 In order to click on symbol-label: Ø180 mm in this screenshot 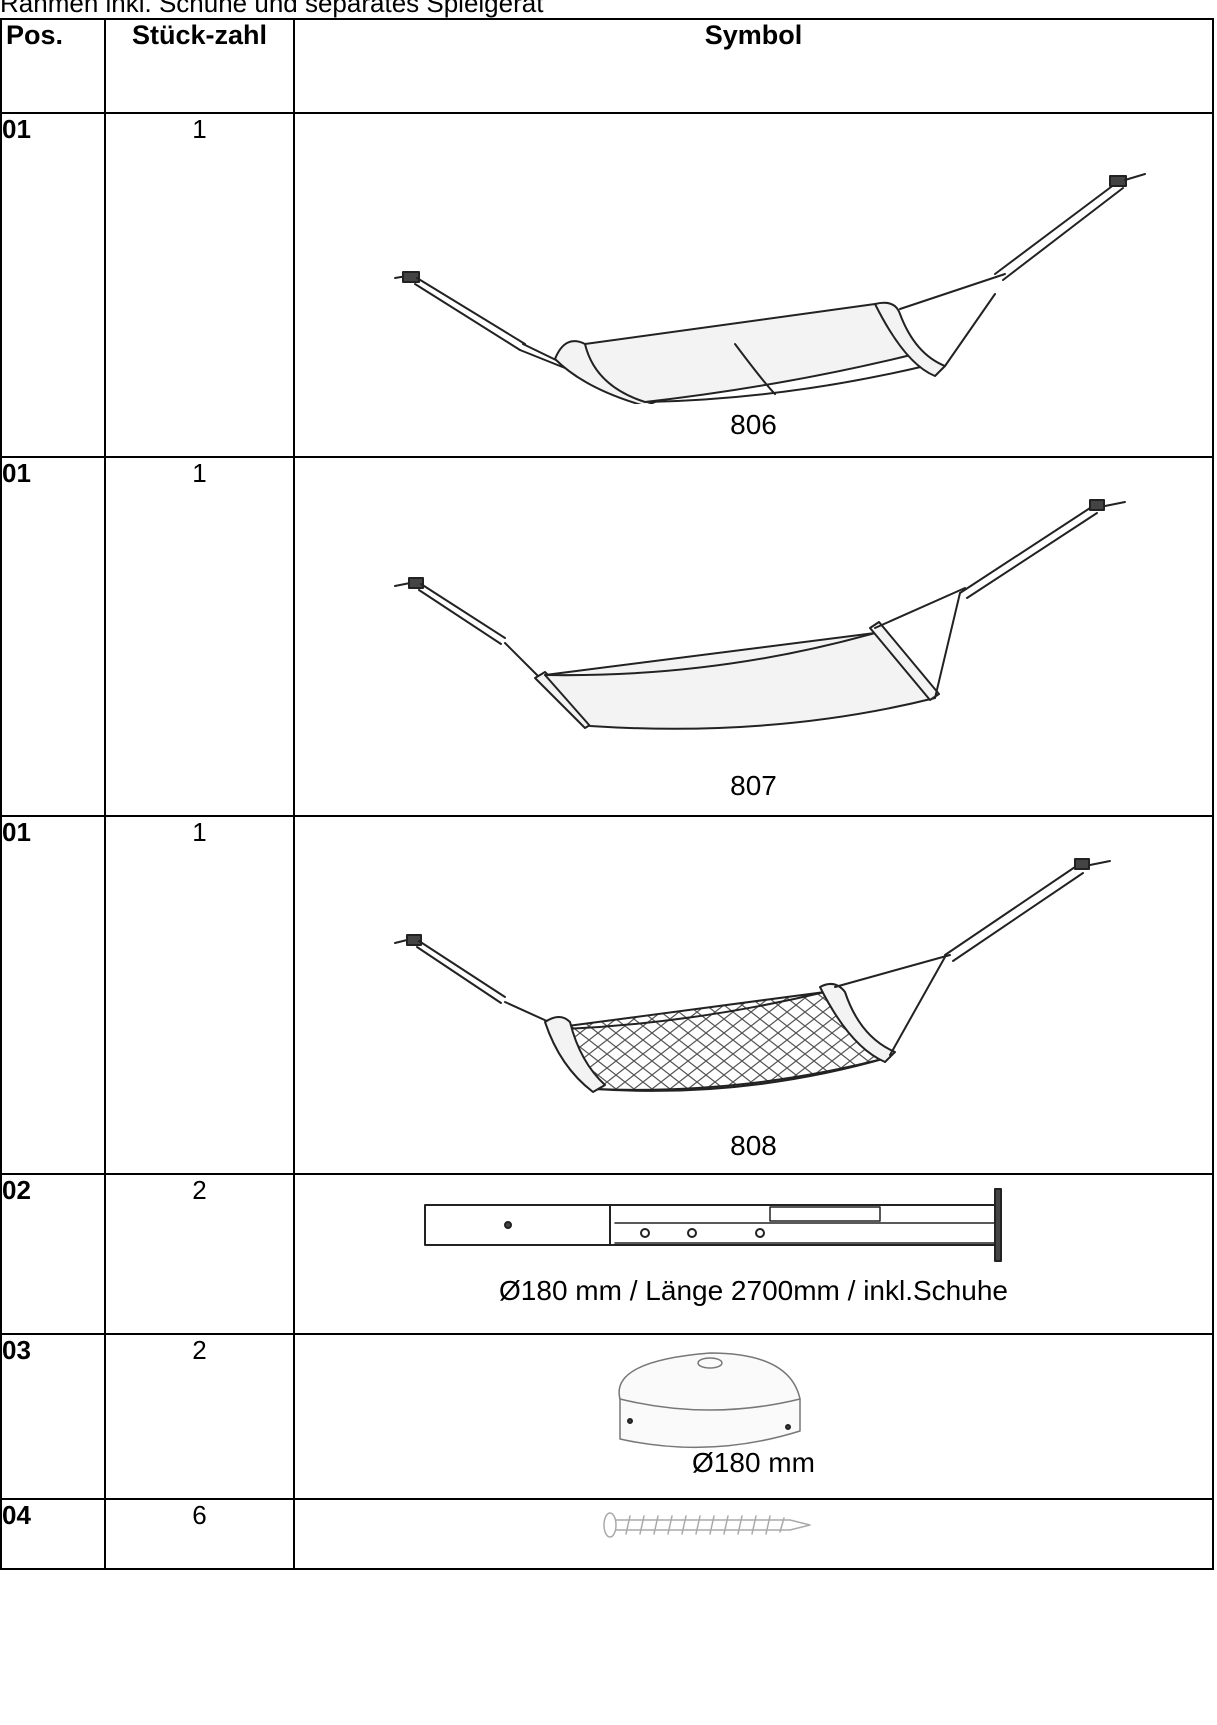, I will do `click(753, 1462)`.